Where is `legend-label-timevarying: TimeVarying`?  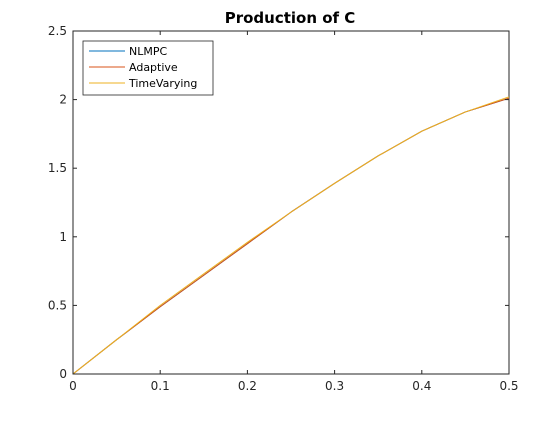 legend-label-timevarying: TimeVarying is located at coordinates (162, 83).